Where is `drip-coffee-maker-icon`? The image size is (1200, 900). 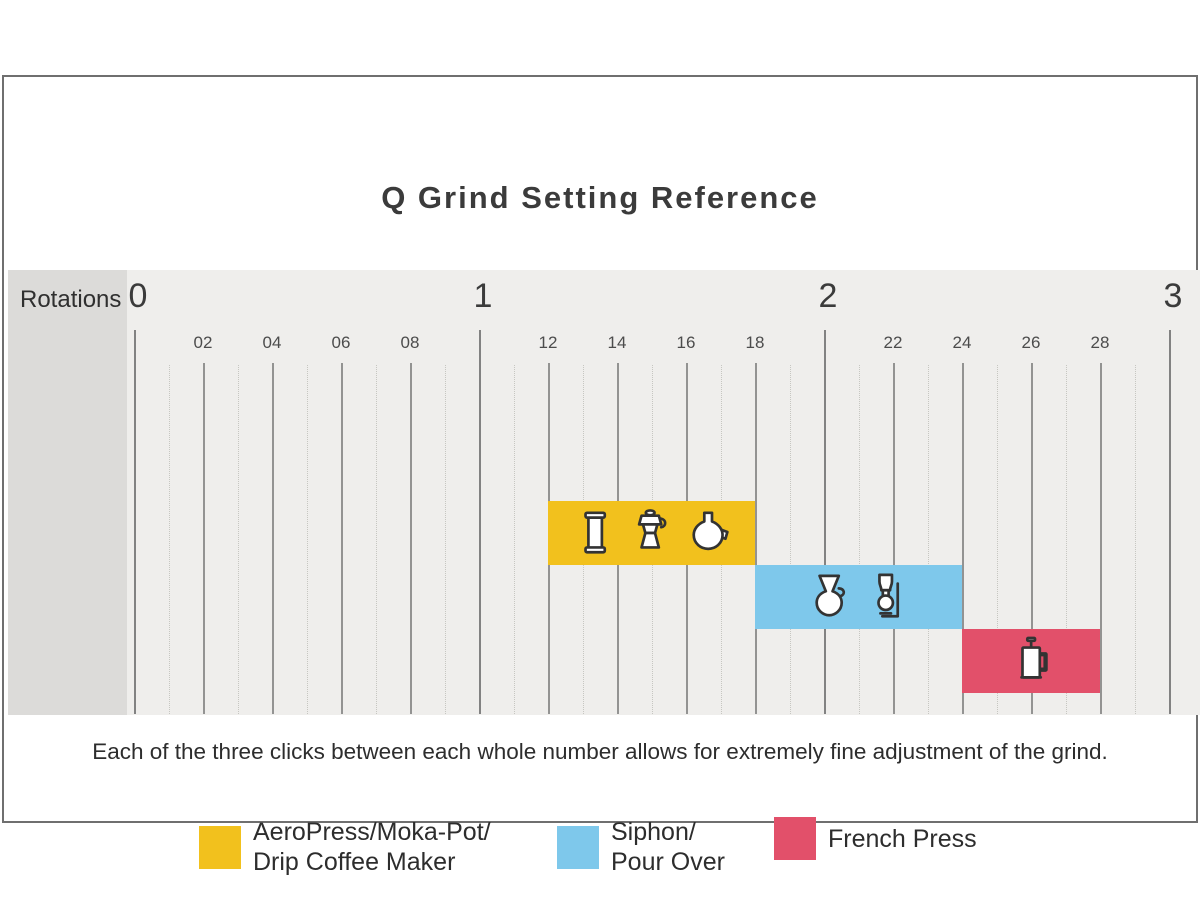
drip-coffee-maker-icon is located at coordinates (710, 531).